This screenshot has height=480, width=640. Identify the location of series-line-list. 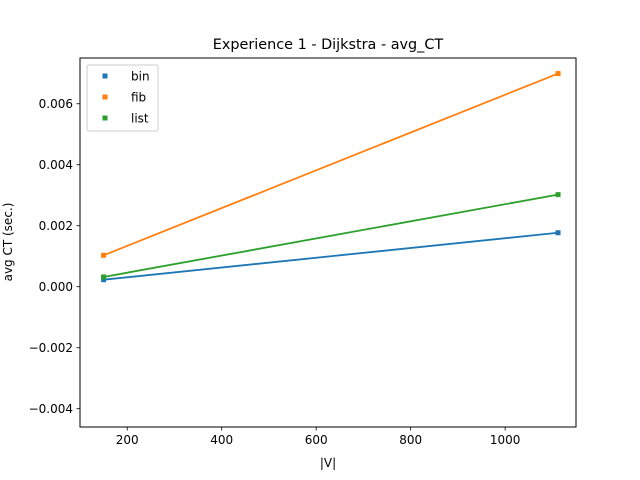
(331, 235).